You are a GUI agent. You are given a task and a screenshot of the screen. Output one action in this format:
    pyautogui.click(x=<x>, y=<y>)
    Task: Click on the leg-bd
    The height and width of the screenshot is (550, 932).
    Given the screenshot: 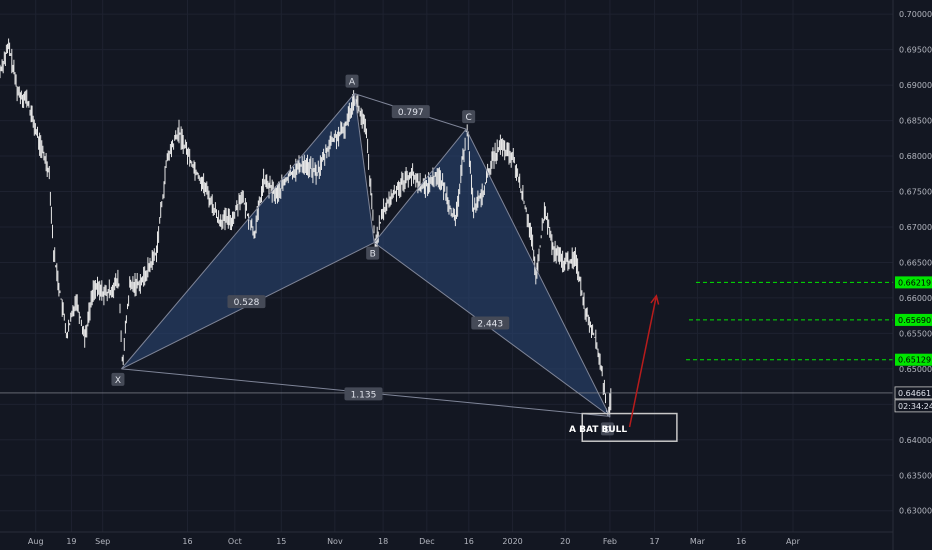 What is the action you would take?
    pyautogui.click(x=492, y=329)
    